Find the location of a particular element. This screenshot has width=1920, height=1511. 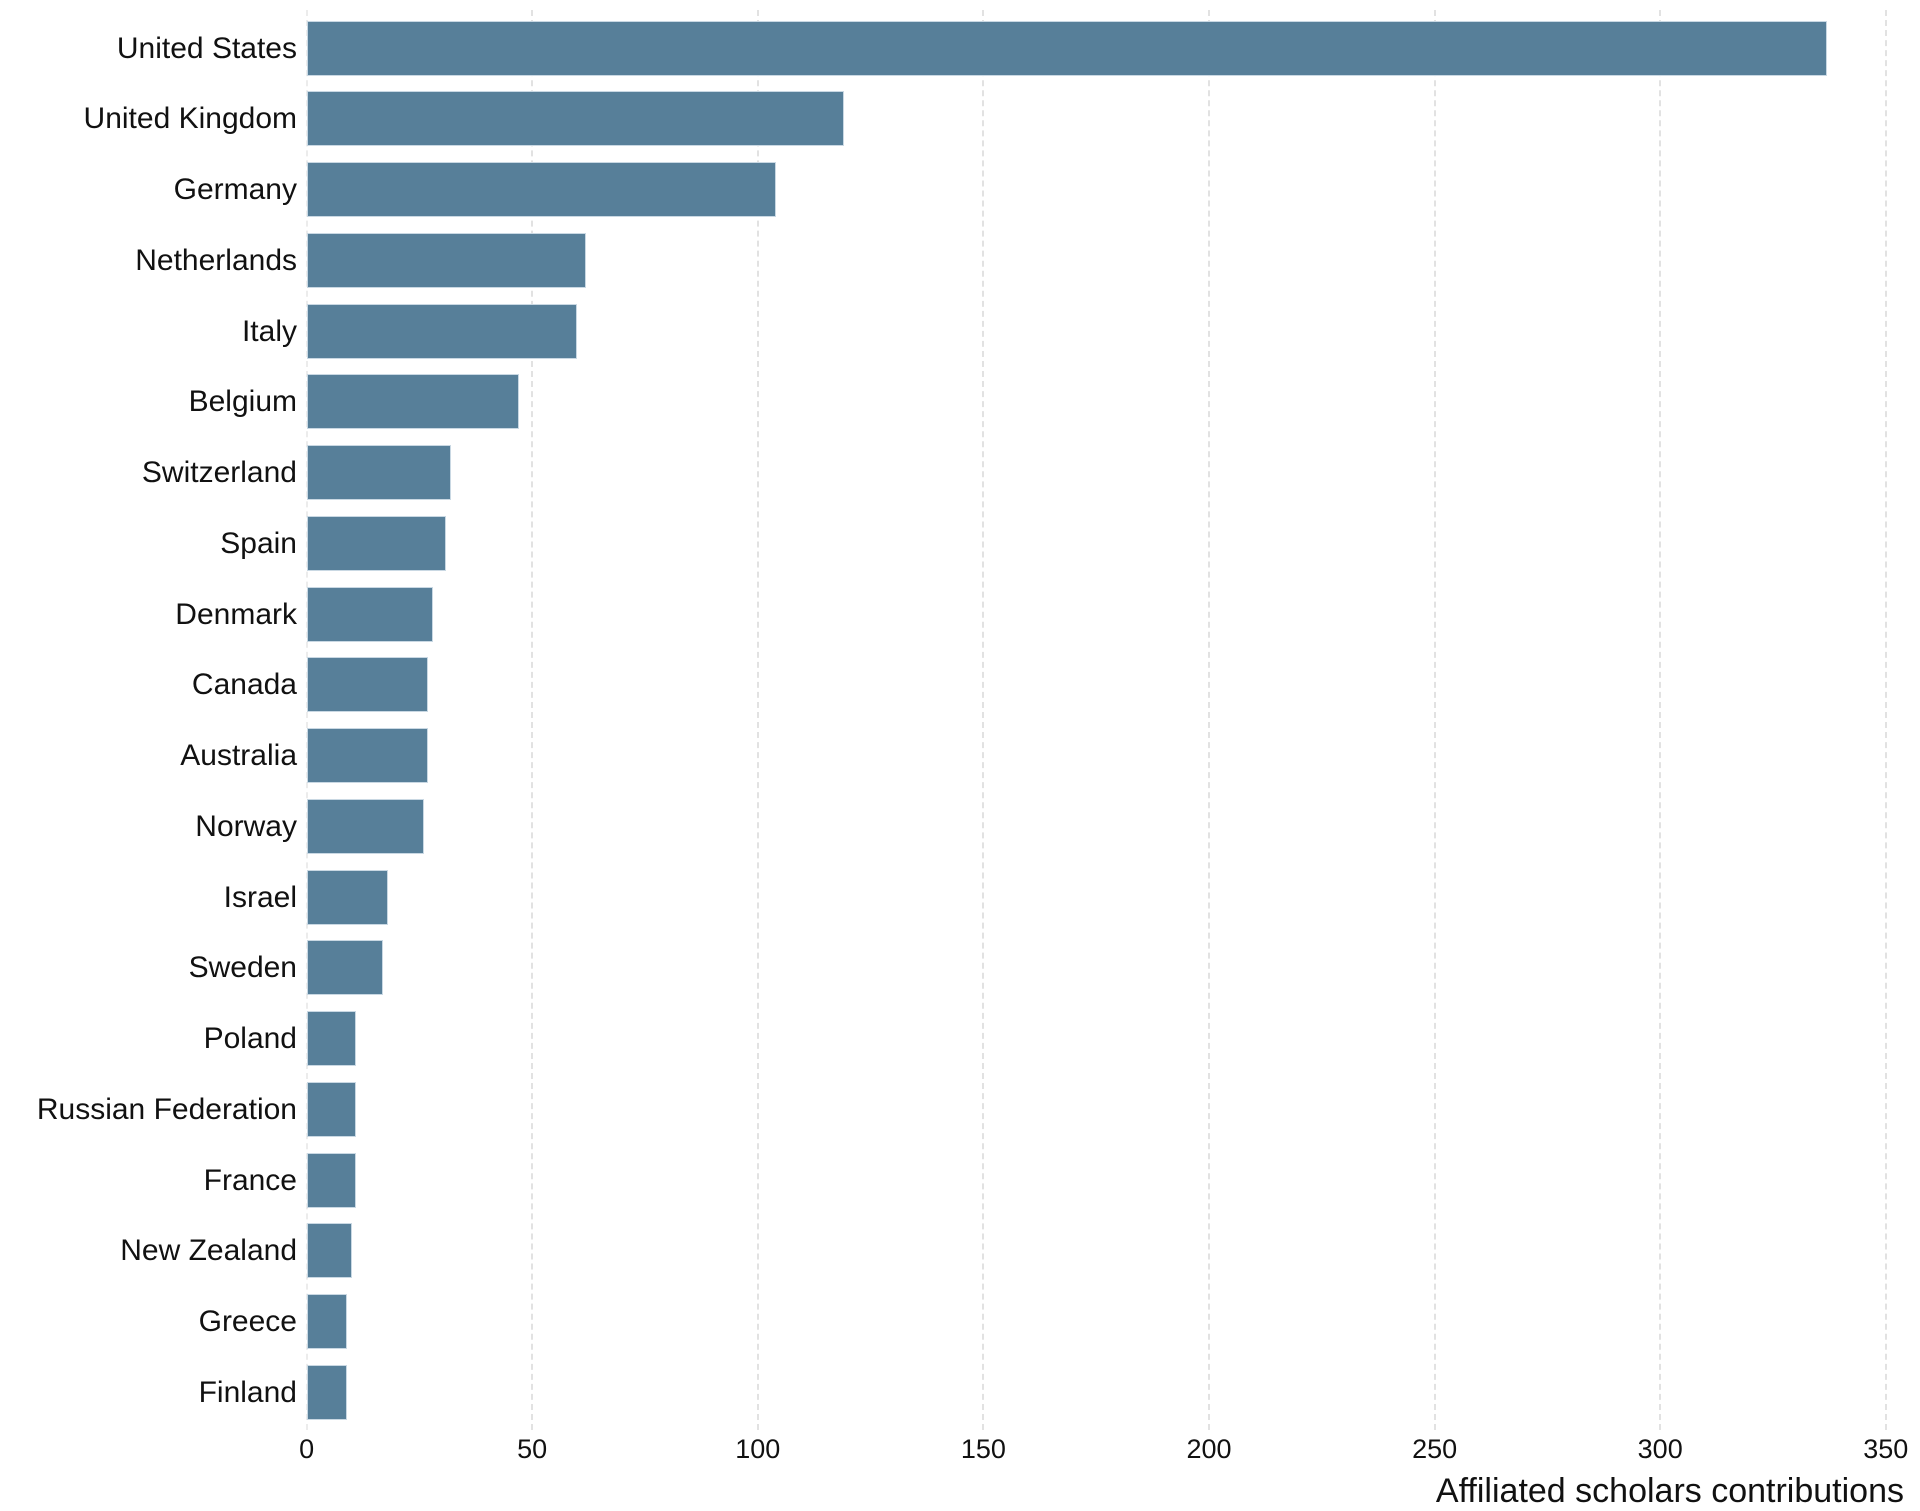

category-label: United Kingdom is located at coordinates (190, 119).